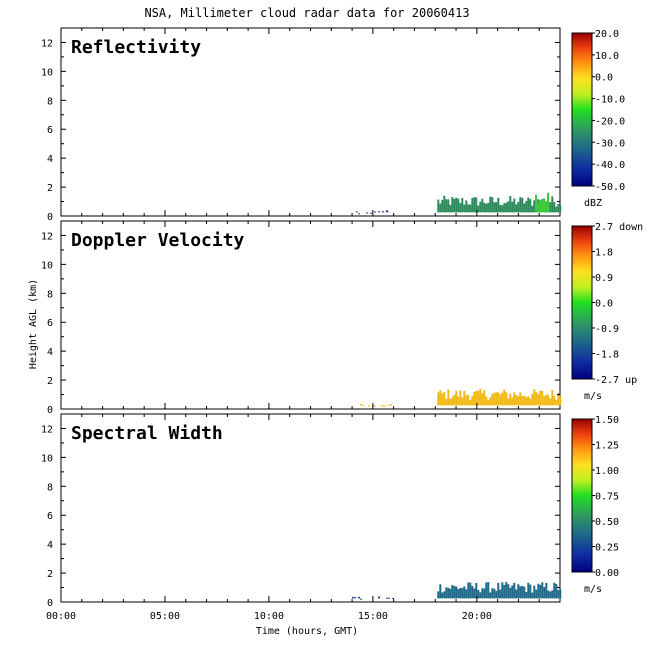  What do you see at coordinates (47, 458) in the screenshot?
I see `y-tick-label: 10` at bounding box center [47, 458].